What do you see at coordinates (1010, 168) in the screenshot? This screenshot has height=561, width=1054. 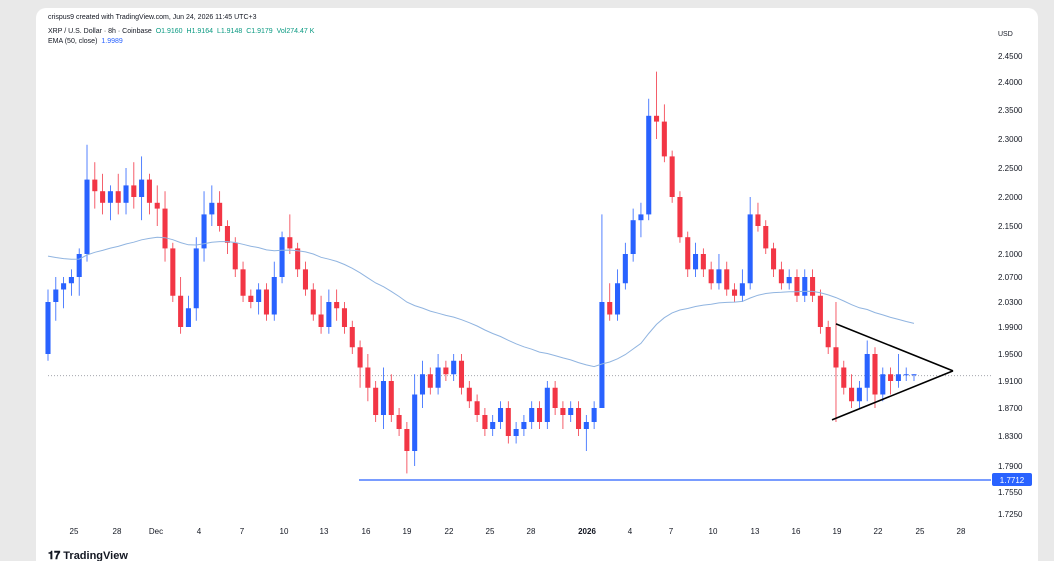 I see `y-tick-label: 2.2500` at bounding box center [1010, 168].